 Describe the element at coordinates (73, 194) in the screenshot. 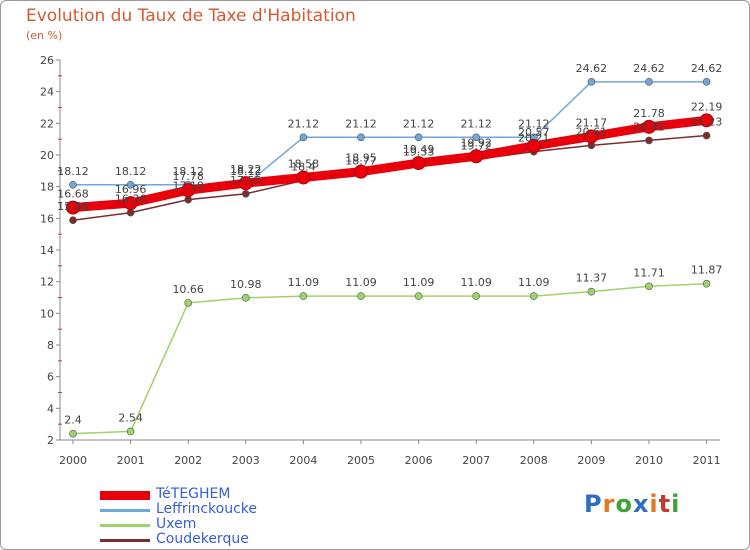

I see `data-label: 16.68` at that location.